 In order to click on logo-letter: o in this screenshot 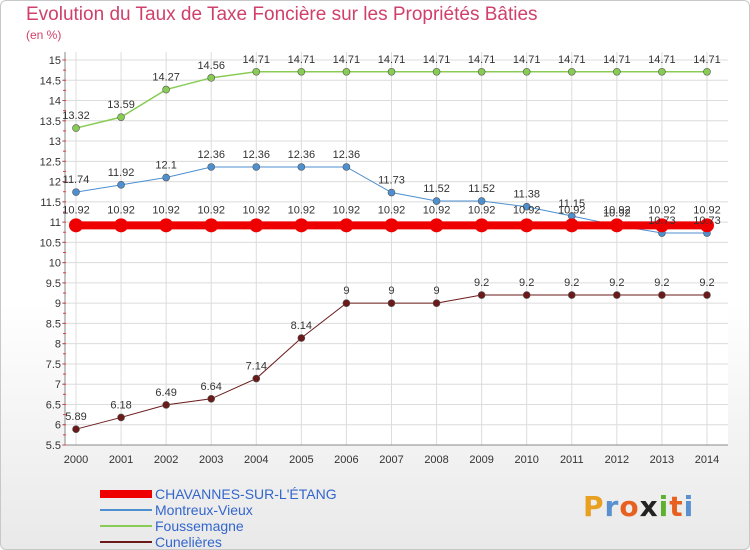, I will do `click(629, 506)`.